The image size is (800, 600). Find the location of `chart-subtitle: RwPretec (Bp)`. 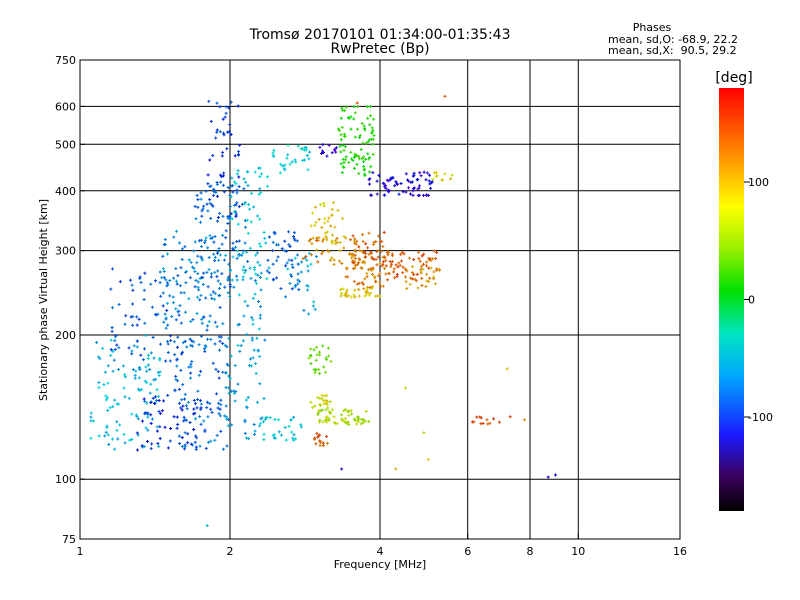

chart-subtitle: RwPretec (Bp) is located at coordinates (379, 49).